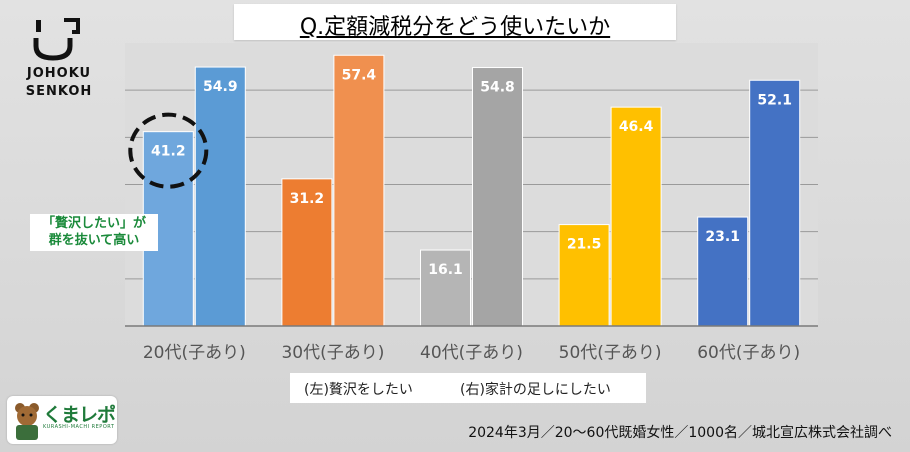 The width and height of the screenshot is (910, 452). Describe the element at coordinates (445, 270) in the screenshot. I see `data-label: 16.1` at that location.